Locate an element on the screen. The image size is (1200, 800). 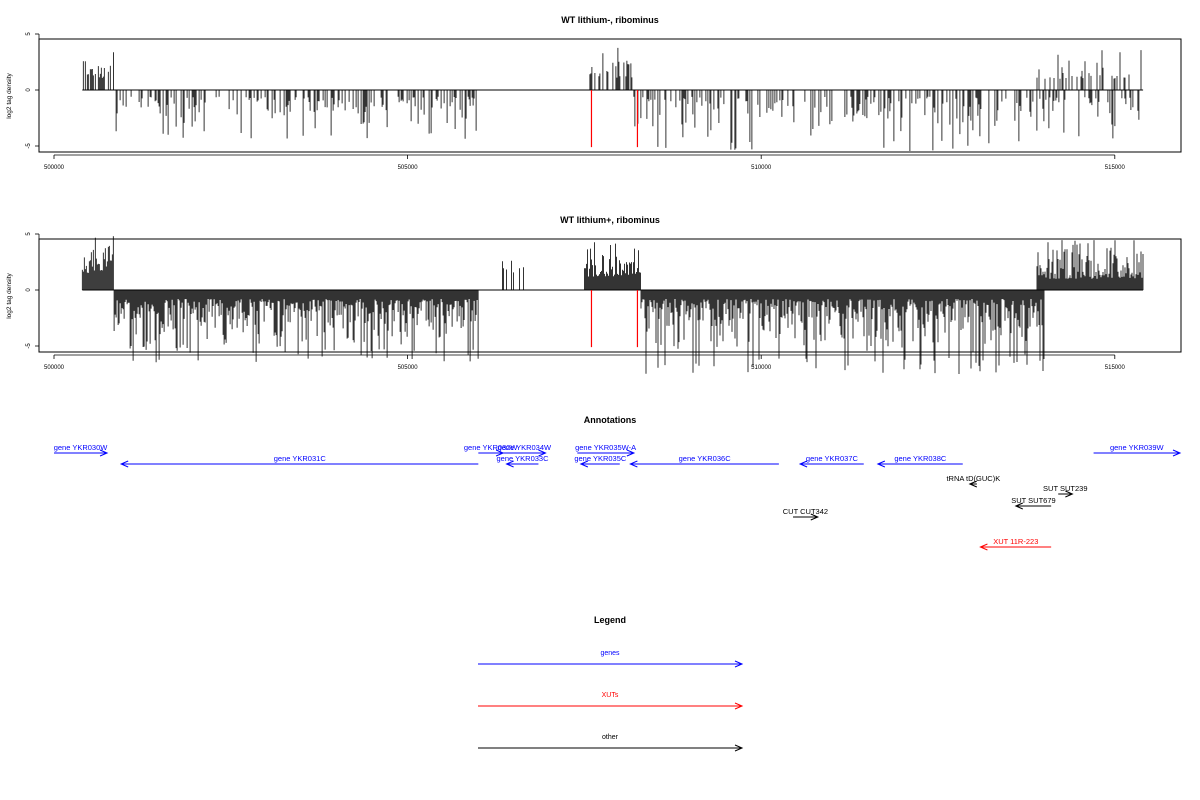
annotation-feature: SUT SUT679 is located at coordinates (1033, 503).